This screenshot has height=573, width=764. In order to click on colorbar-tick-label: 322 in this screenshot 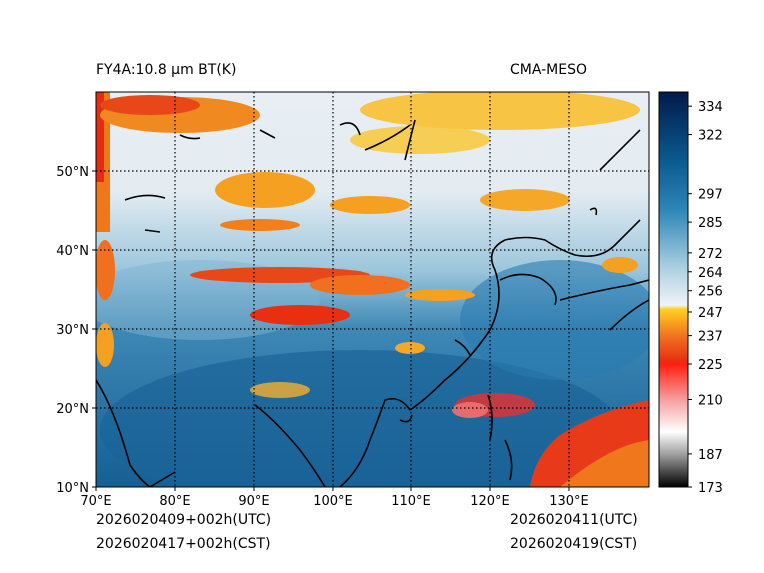, I will do `click(710, 136)`.